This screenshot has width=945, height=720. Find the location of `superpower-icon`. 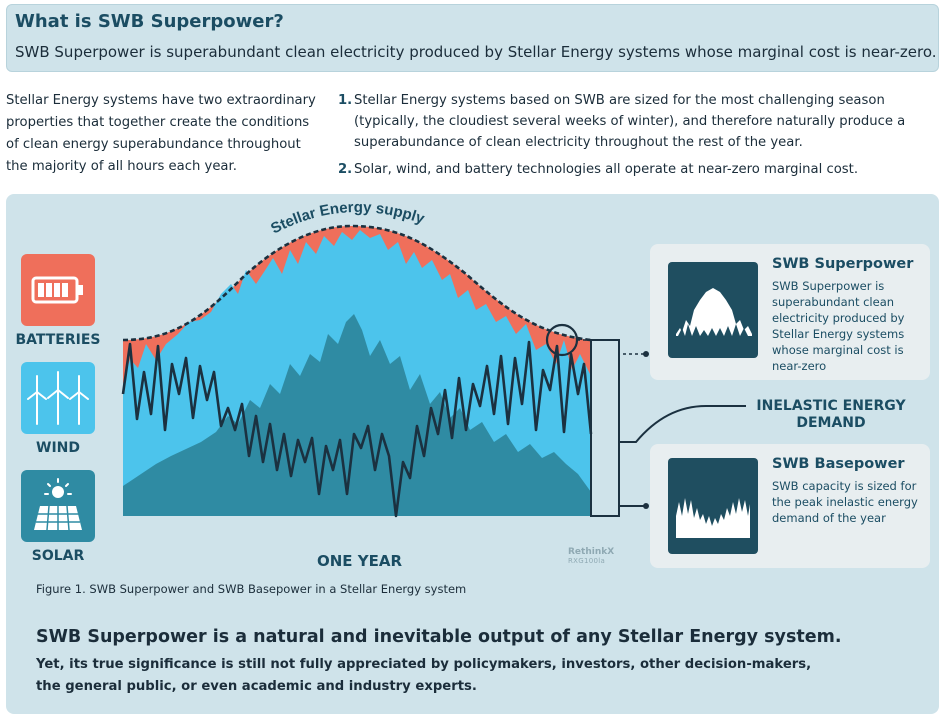

superpower-icon is located at coordinates (713, 310).